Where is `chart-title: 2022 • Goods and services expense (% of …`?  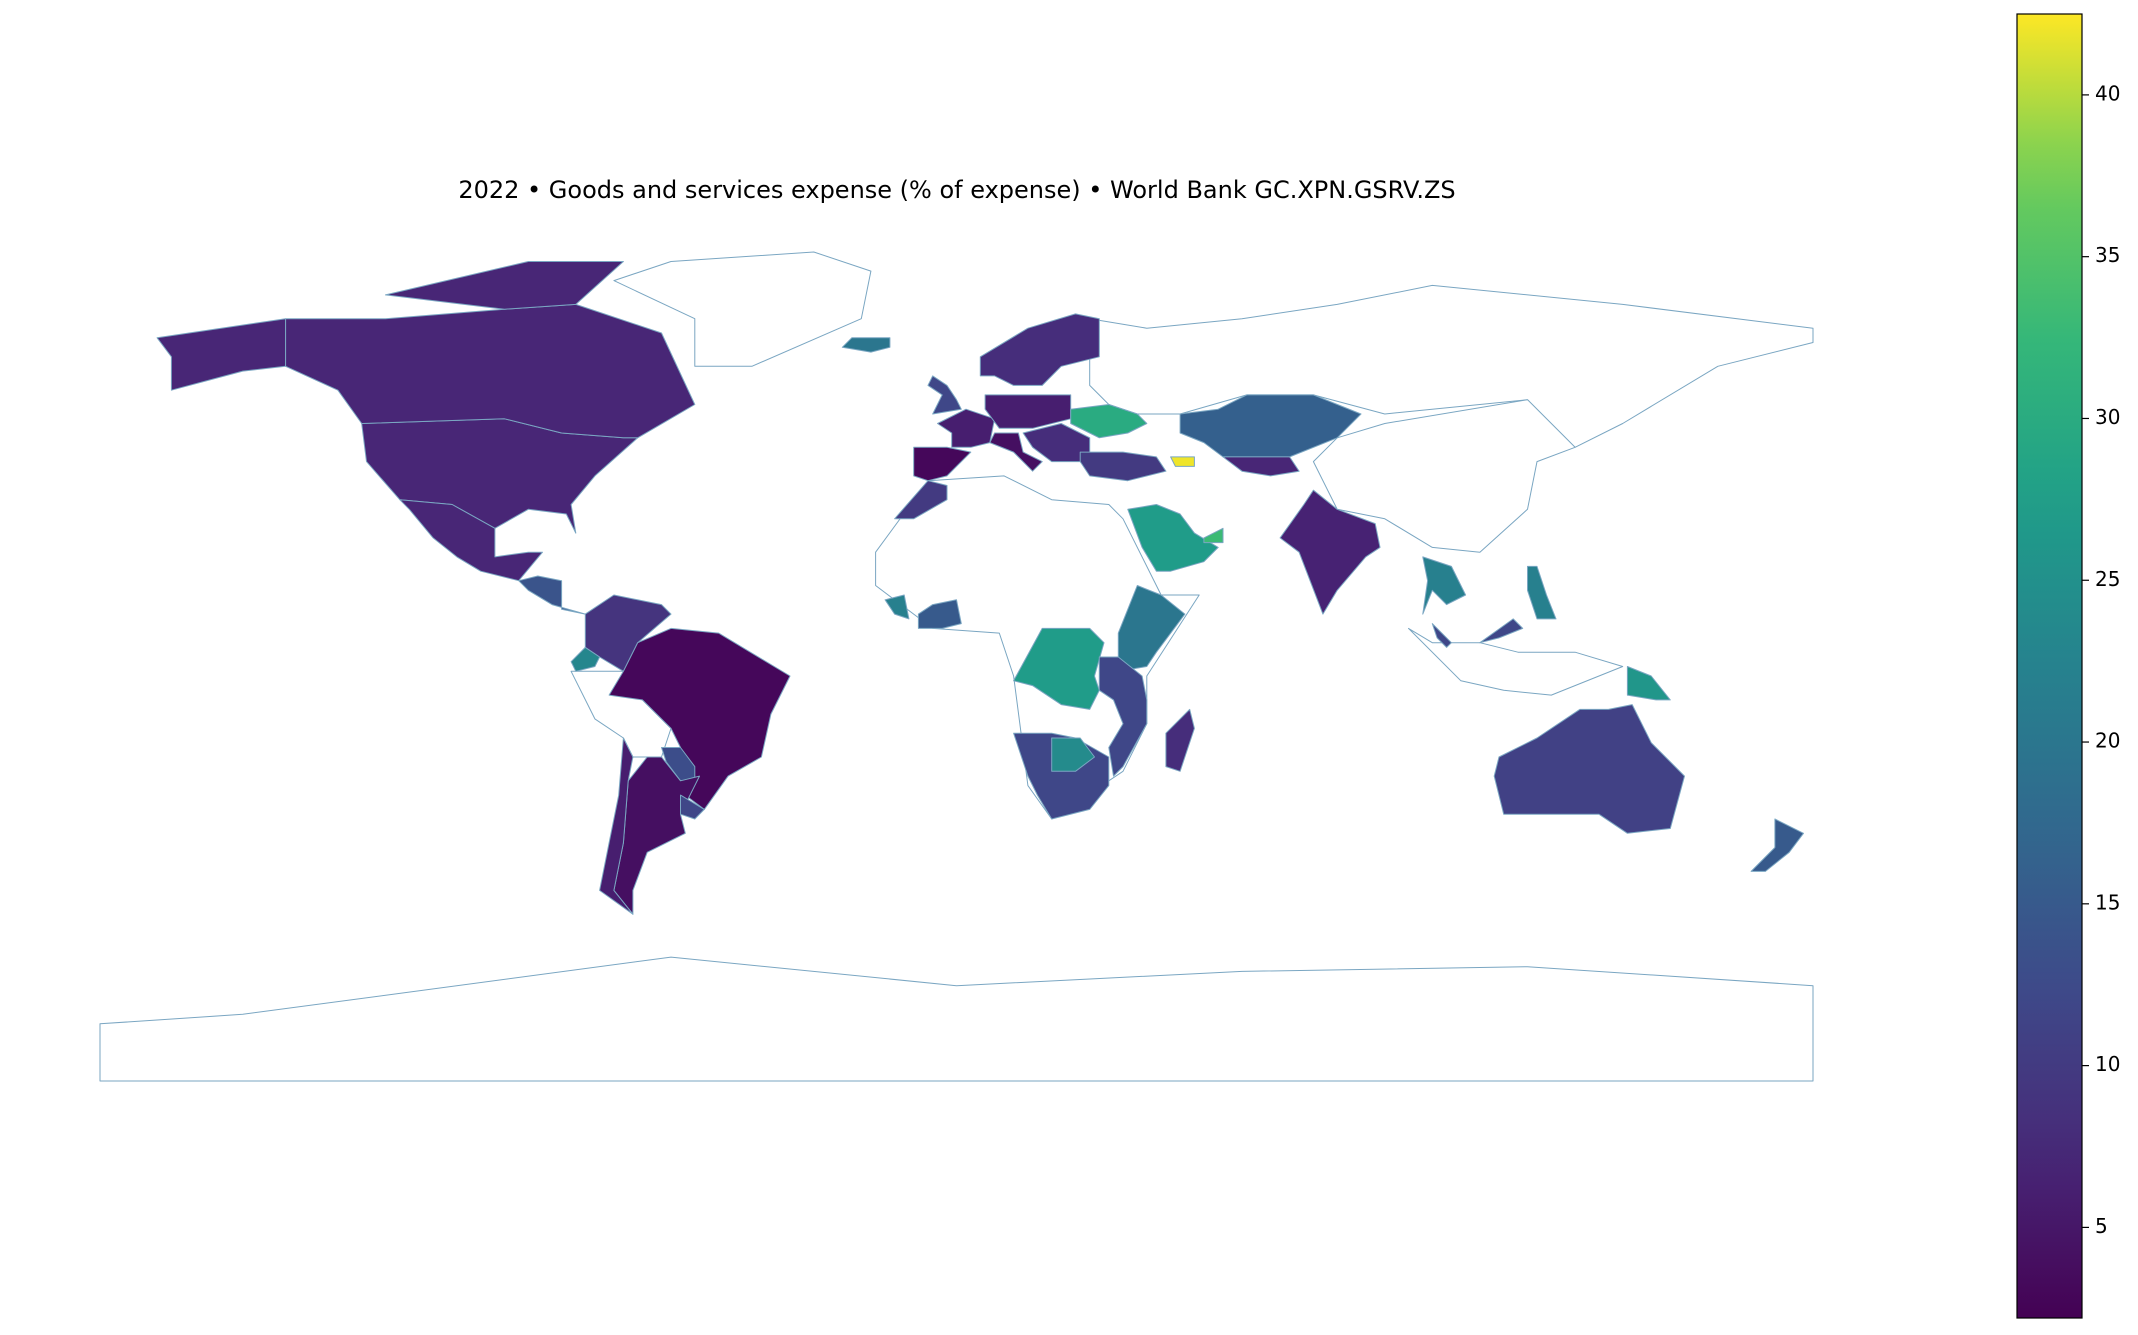 chart-title: 2022 • Goods and services expense (% of … is located at coordinates (956, 190).